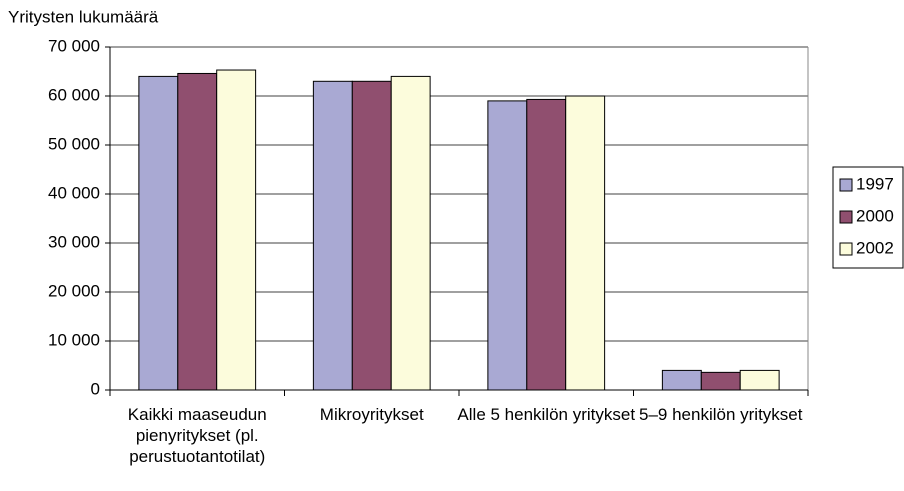 This screenshot has height=491, width=904. Describe the element at coordinates (875, 215) in the screenshot. I see `legend-label: 2000` at that location.